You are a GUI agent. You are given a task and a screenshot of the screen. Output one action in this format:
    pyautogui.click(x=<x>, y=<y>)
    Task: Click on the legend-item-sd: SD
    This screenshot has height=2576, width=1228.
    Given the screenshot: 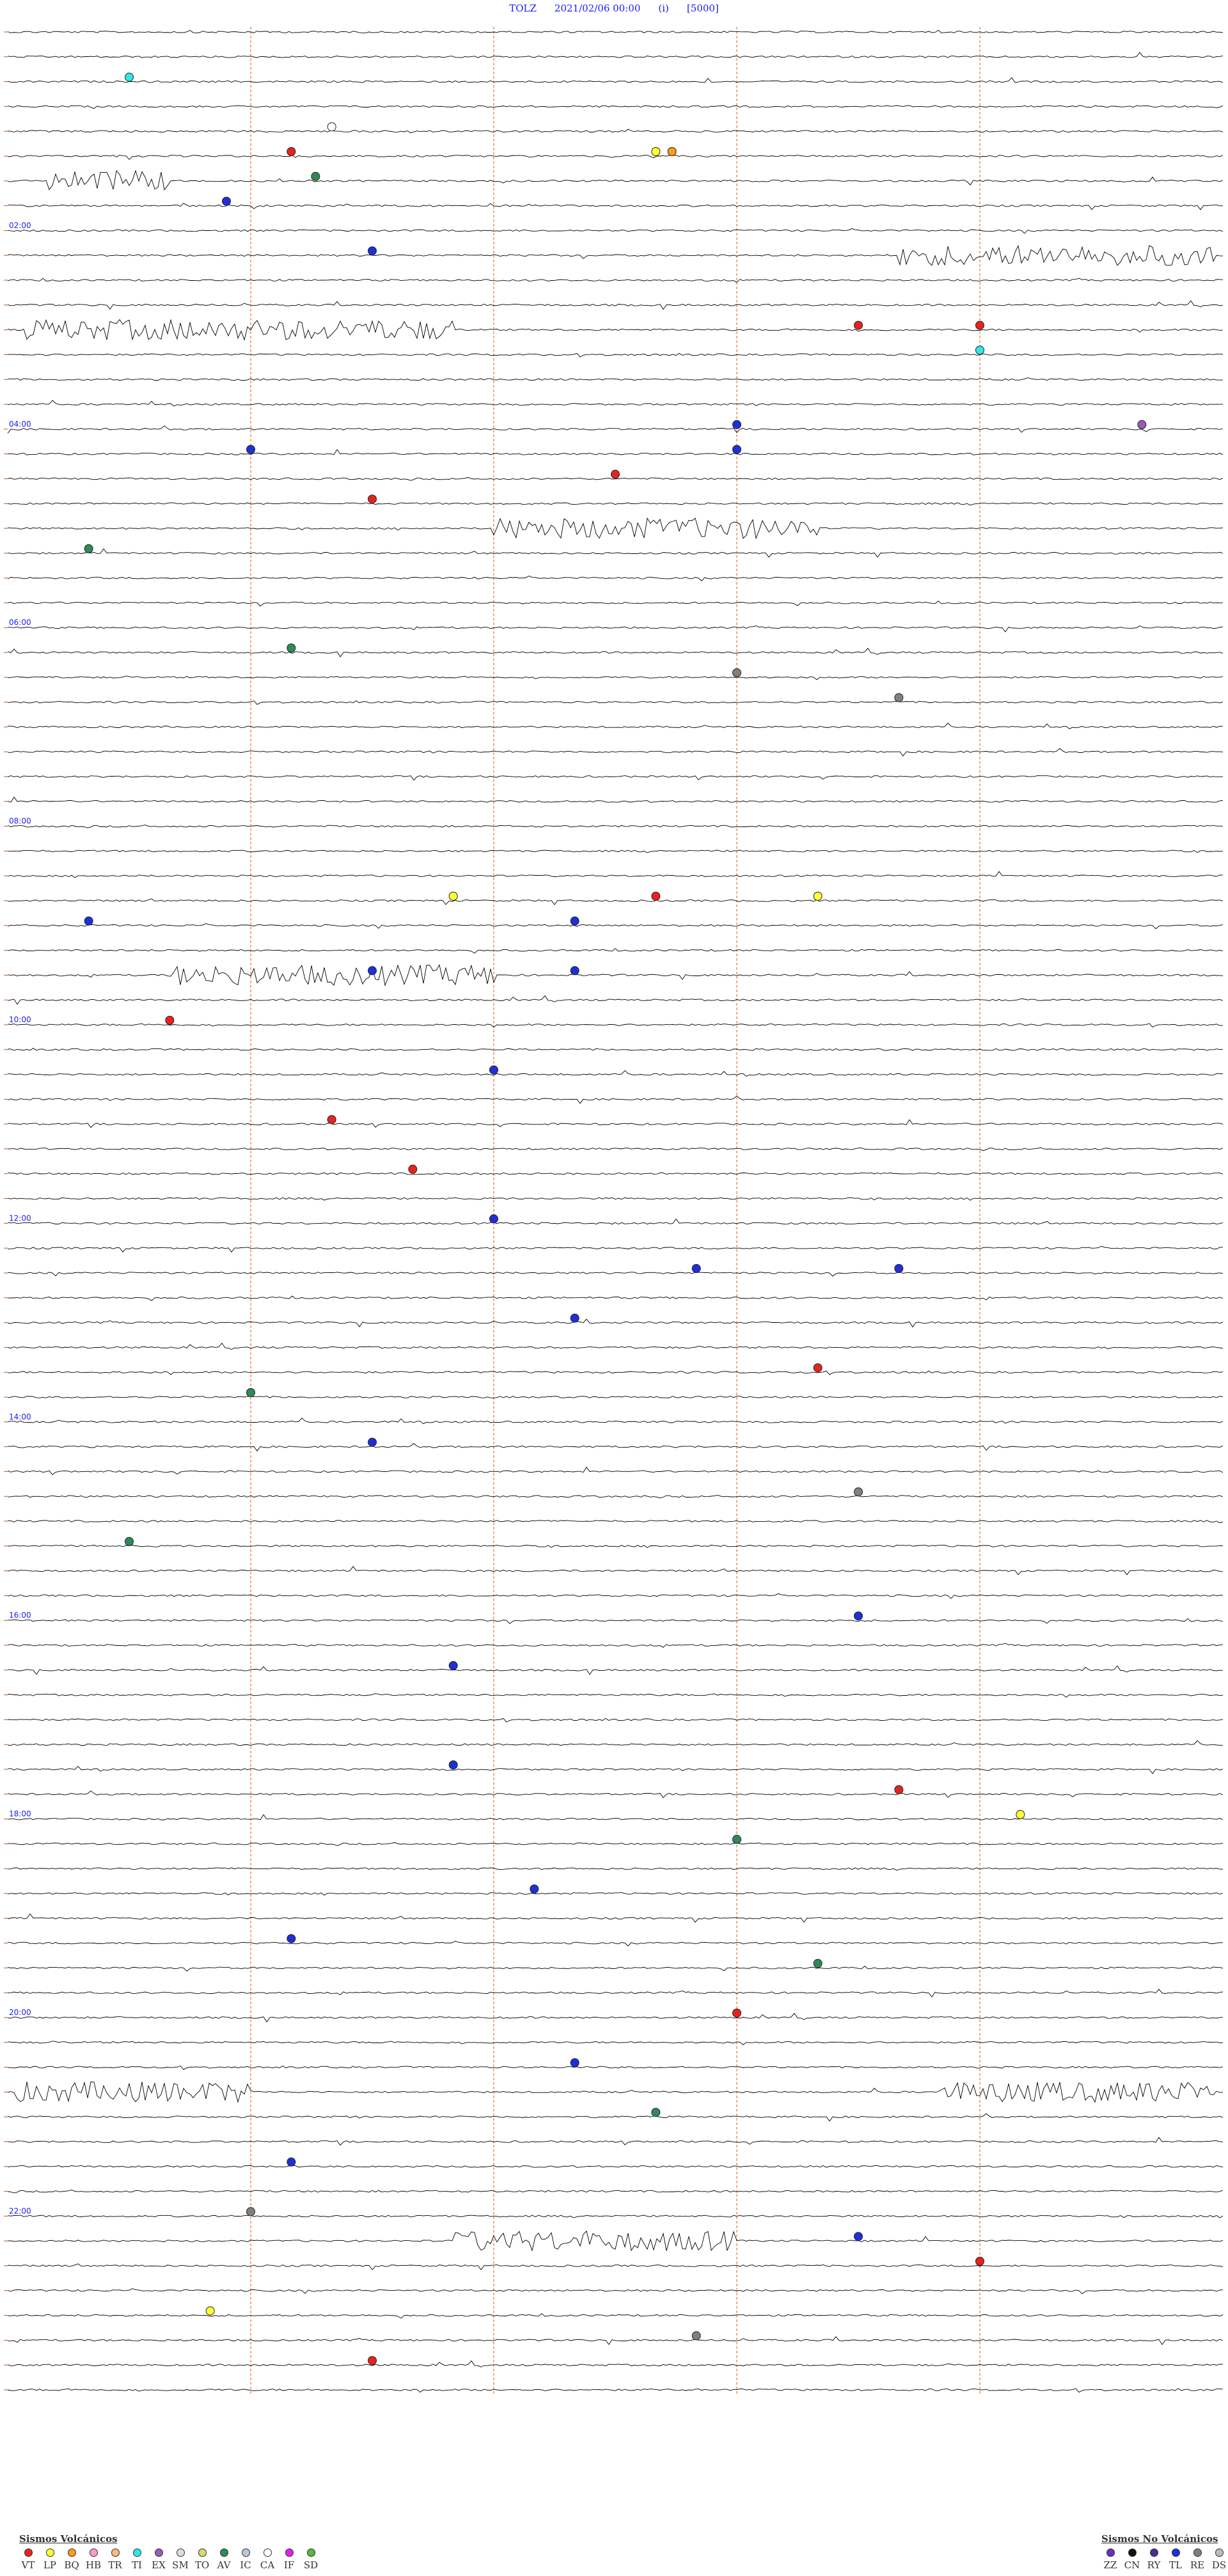 What is the action you would take?
    pyautogui.click(x=311, y=2559)
    